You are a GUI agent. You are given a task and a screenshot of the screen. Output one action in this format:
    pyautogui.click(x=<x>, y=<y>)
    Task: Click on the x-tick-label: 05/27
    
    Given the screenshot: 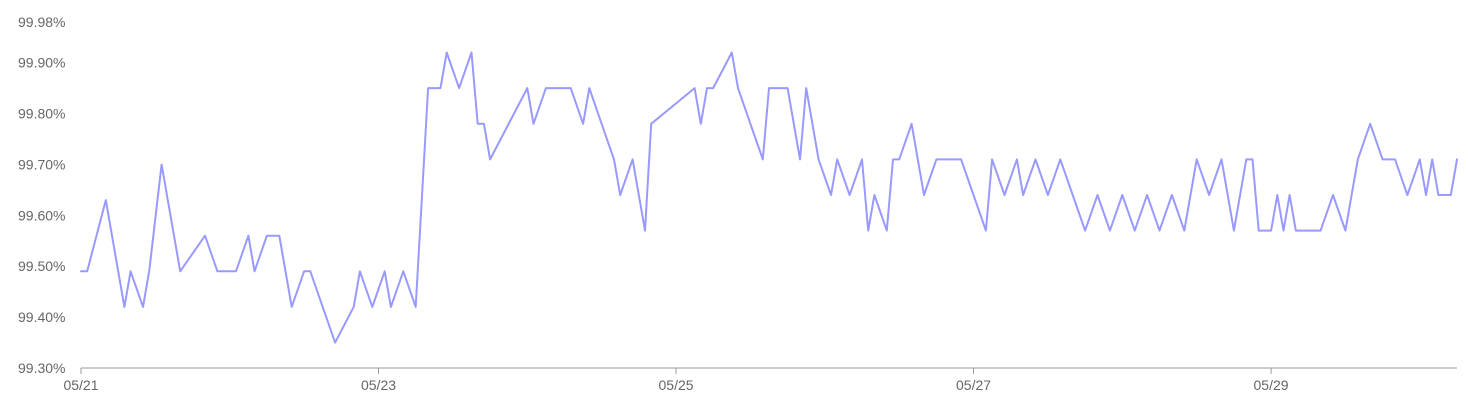 What is the action you would take?
    pyautogui.click(x=973, y=385)
    